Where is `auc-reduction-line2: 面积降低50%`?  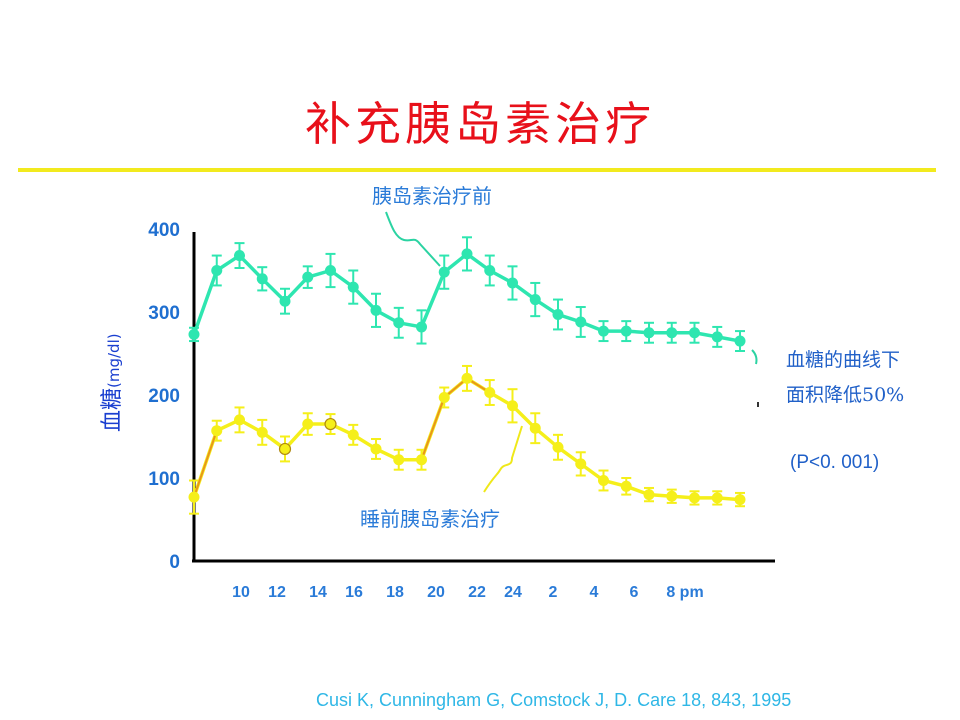
auc-reduction-line2: 面积降低50% is located at coordinates (845, 395).